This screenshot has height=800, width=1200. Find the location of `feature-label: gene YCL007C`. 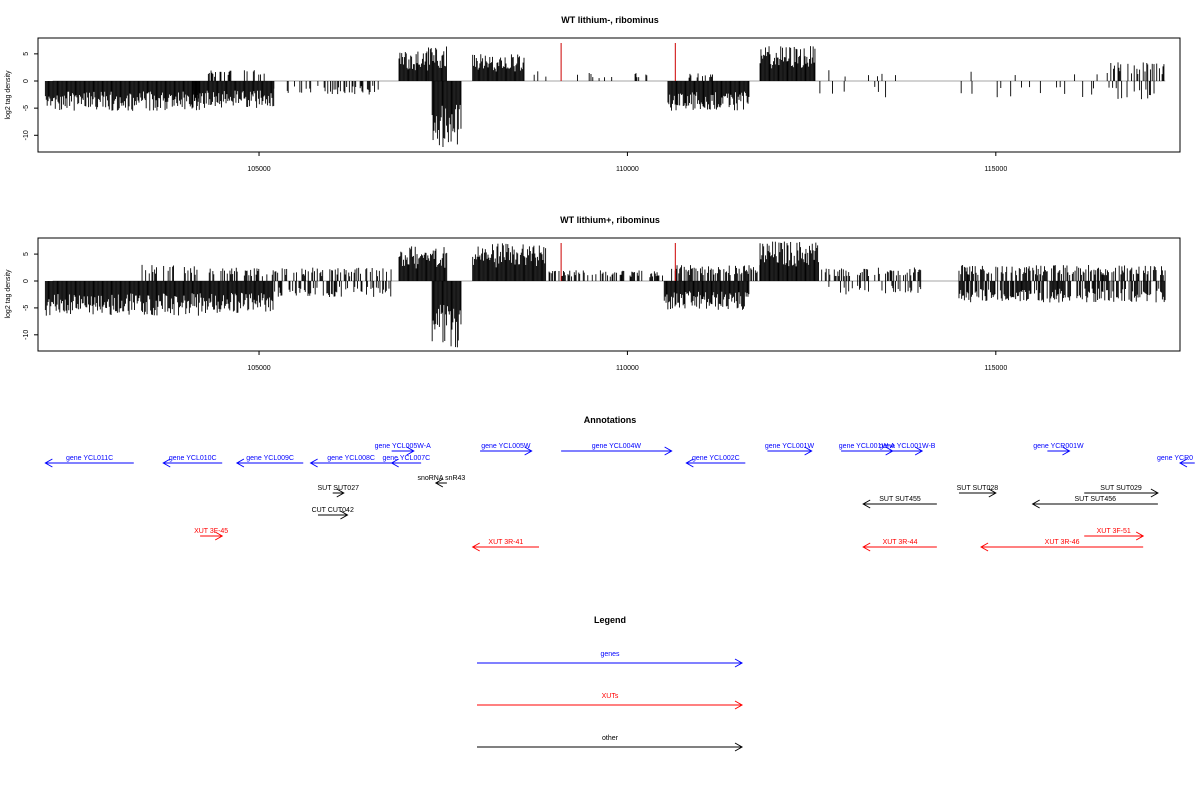

feature-label: gene YCL007C is located at coordinates (407, 458).